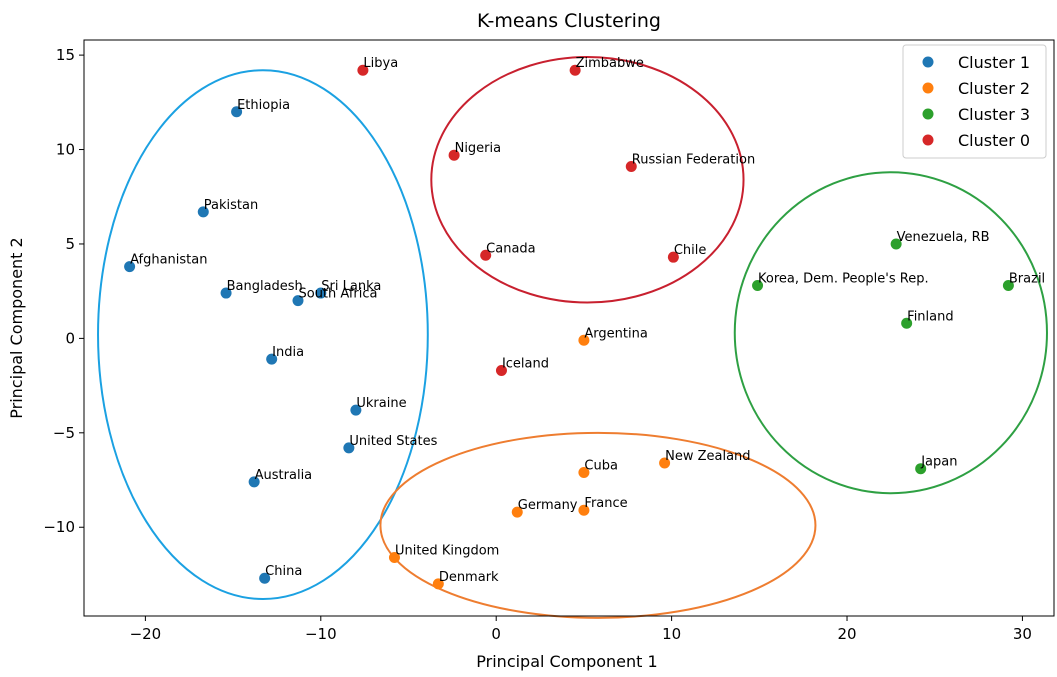  I want to click on point-label-zimbabwe: Zimbabwe, so click(610, 63).